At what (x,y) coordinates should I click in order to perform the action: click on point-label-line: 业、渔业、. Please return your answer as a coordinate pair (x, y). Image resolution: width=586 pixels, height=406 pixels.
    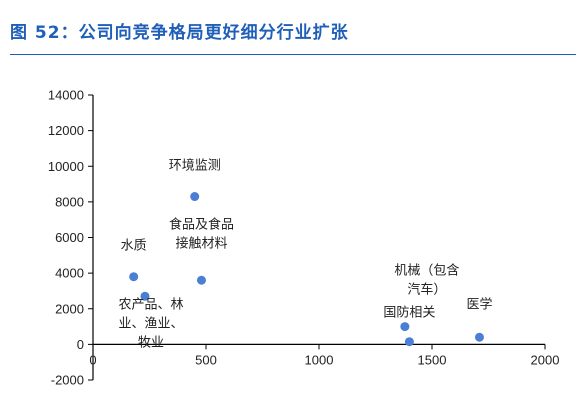
    Looking at the image, I should click on (150, 323).